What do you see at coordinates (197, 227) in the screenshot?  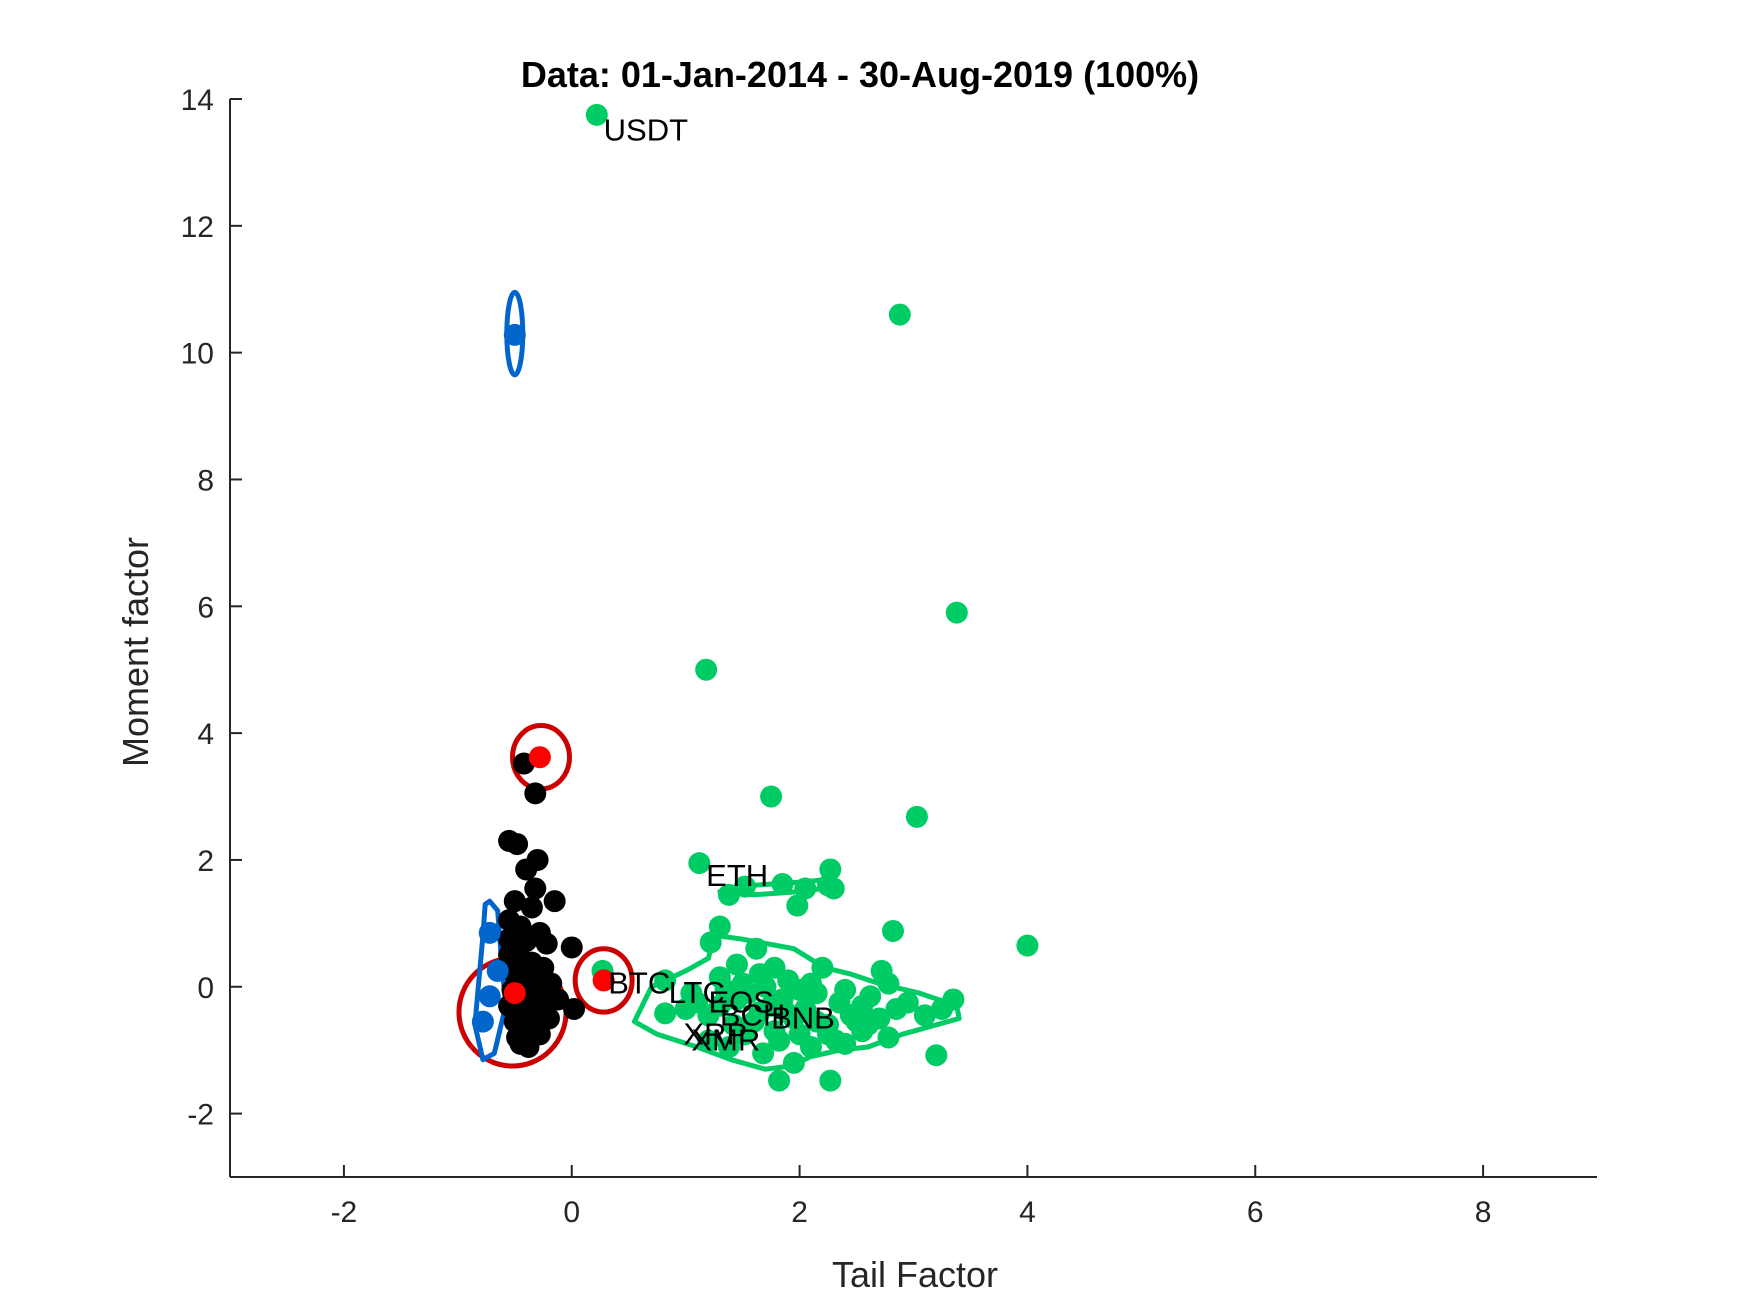 I see `y-tick-label: 12` at bounding box center [197, 227].